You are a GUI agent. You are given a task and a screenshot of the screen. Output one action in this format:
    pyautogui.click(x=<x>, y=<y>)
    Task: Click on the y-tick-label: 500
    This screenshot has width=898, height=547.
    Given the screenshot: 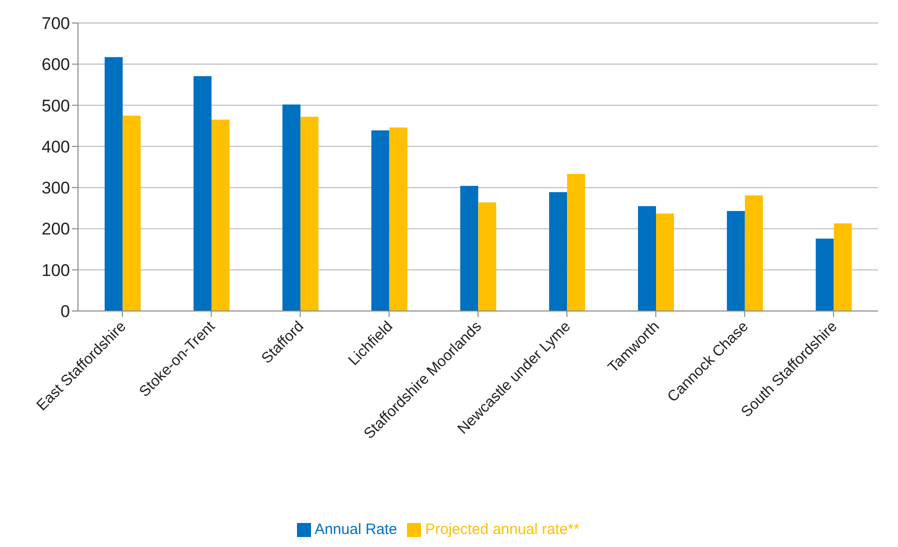 What is the action you would take?
    pyautogui.click(x=56, y=106)
    